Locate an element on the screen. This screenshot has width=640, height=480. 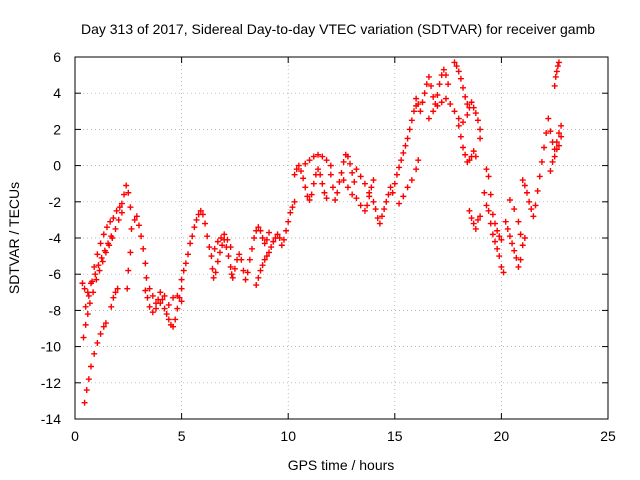
y-tick-label: -2 is located at coordinates (55, 202).